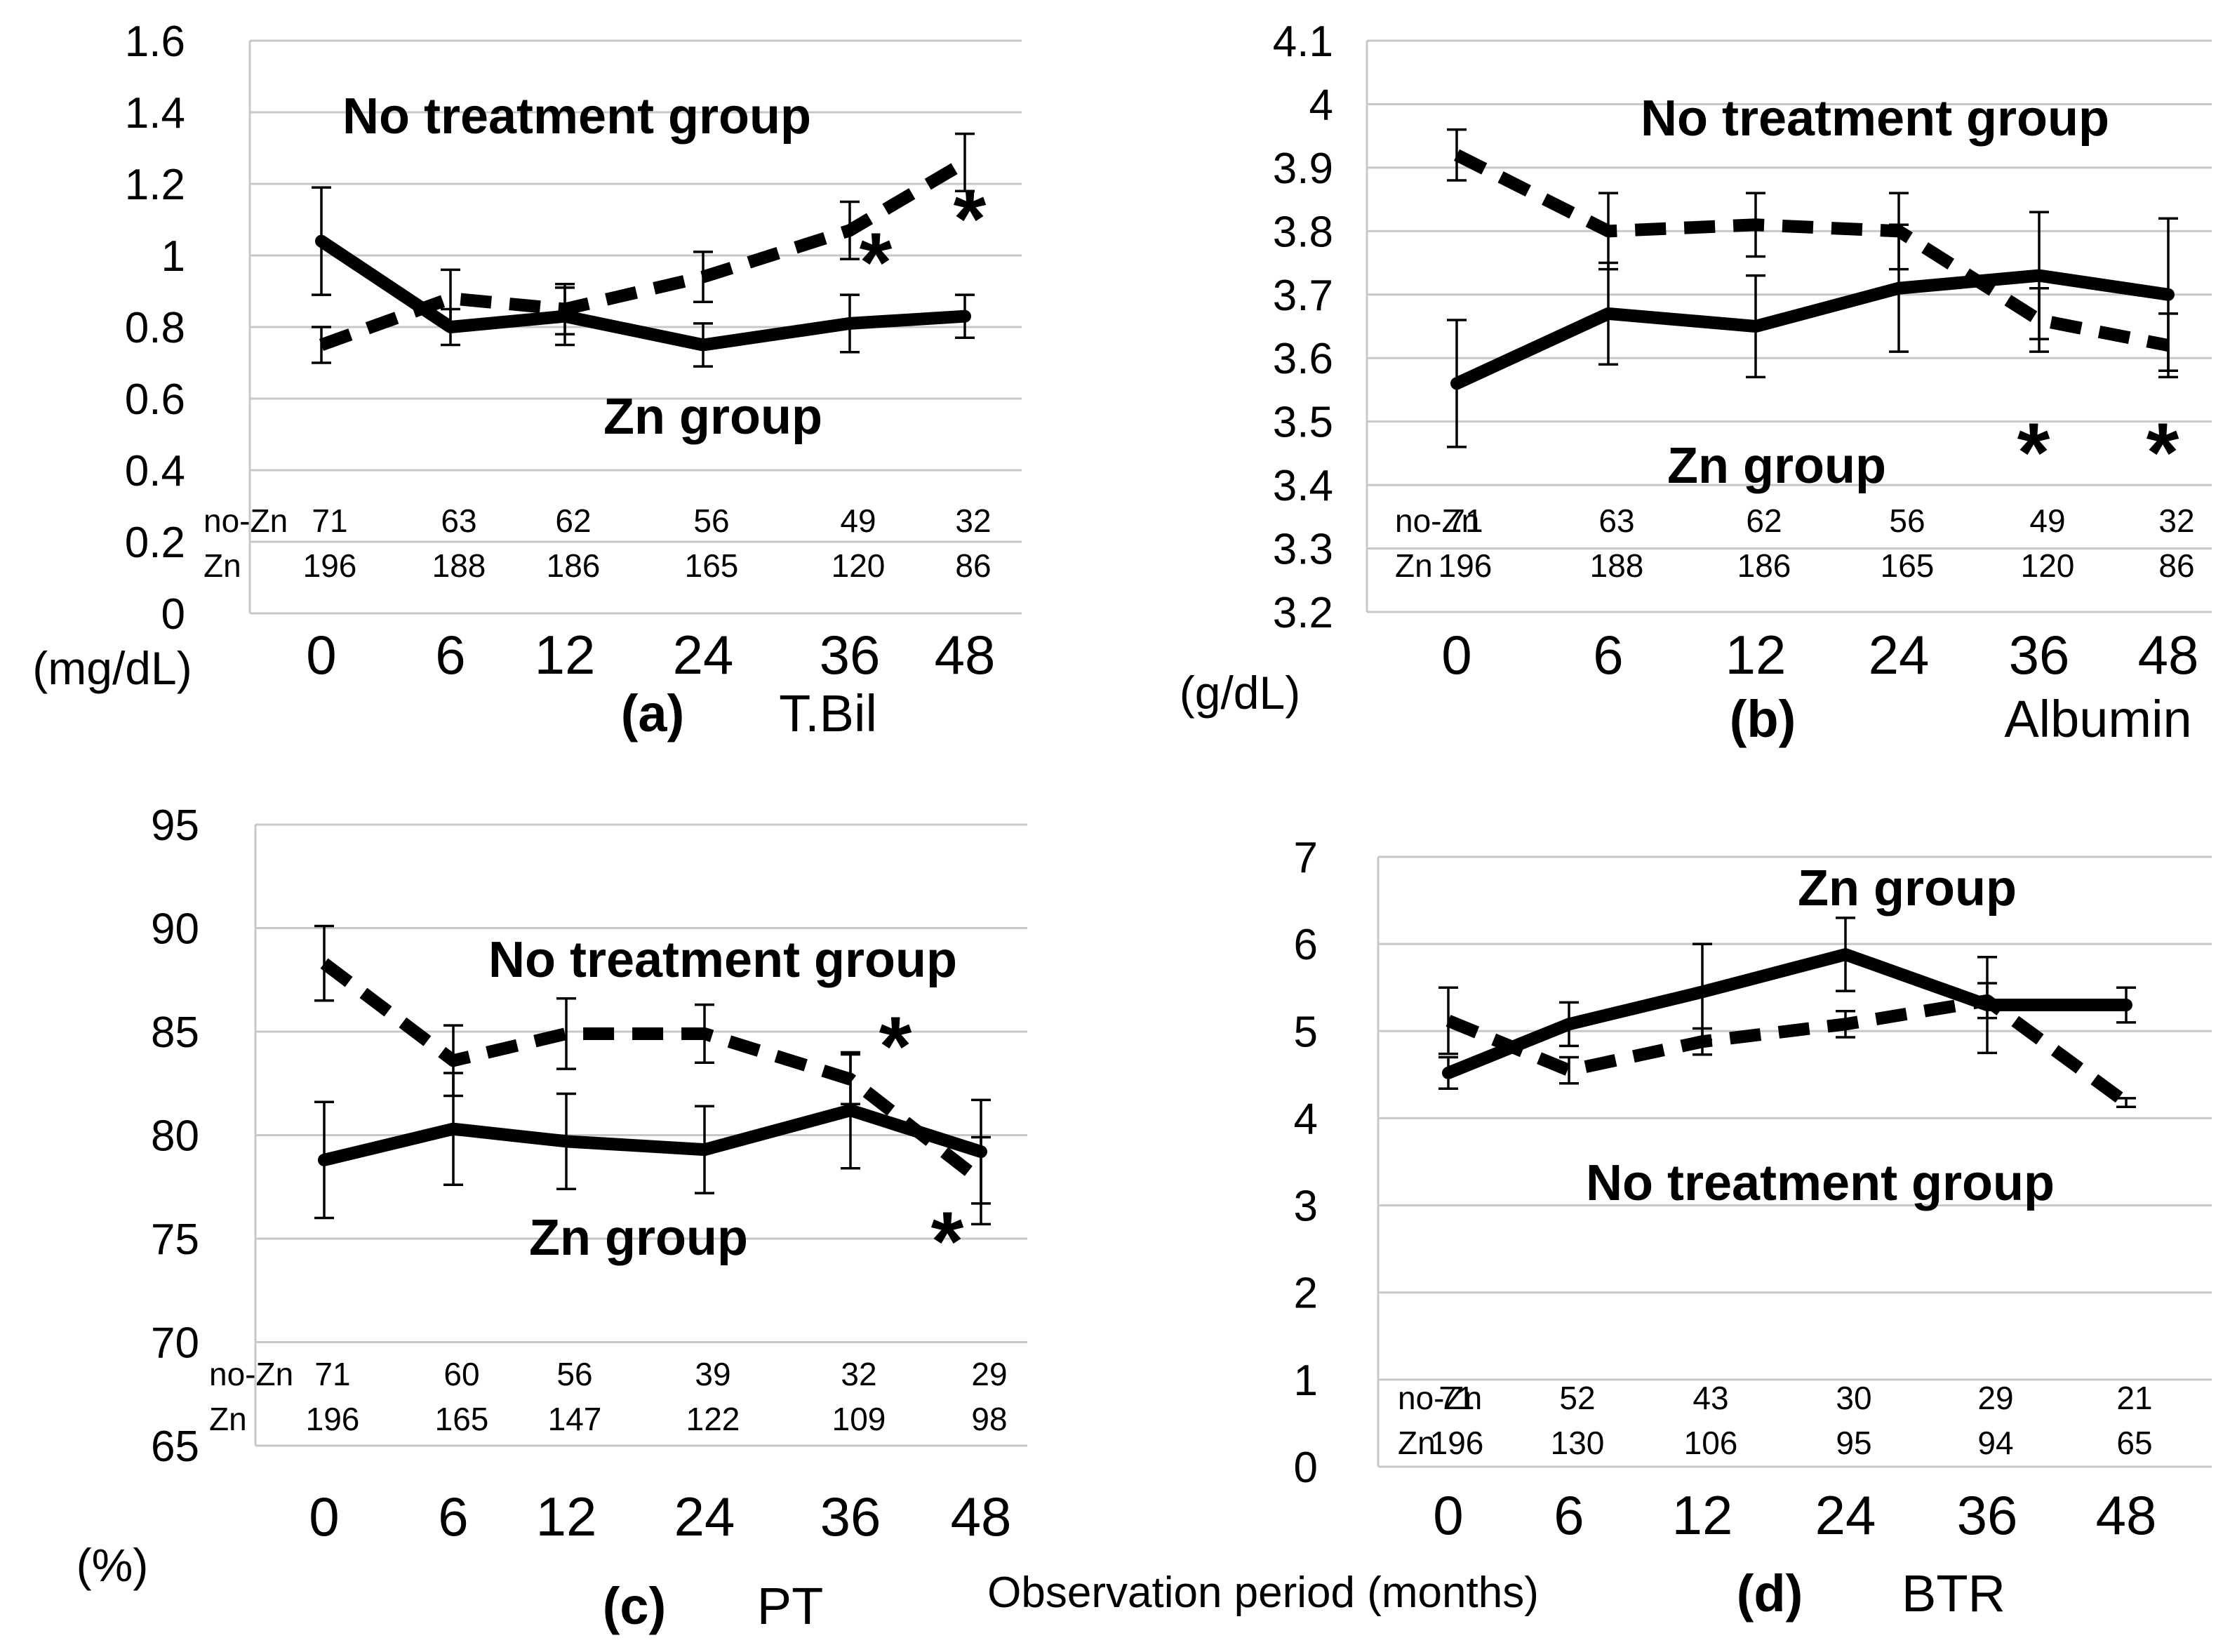  What do you see at coordinates (175, 1136) in the screenshot?
I see `y-tick-label: 80` at bounding box center [175, 1136].